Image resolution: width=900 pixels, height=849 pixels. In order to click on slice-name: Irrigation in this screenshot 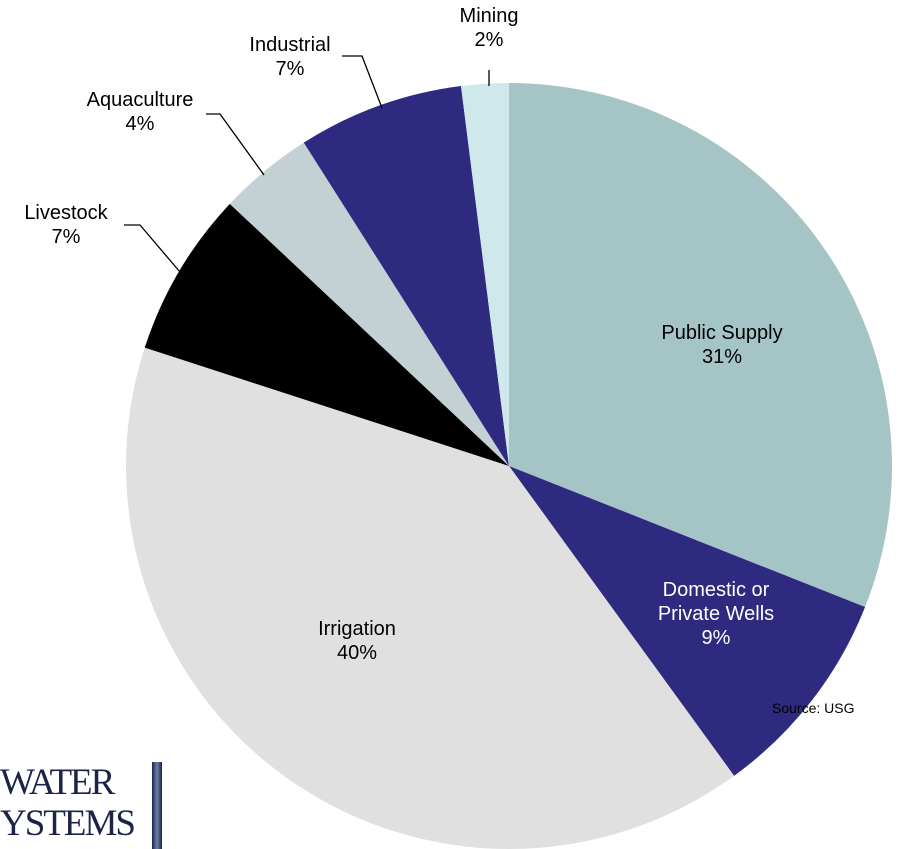, I will do `click(357, 629)`.